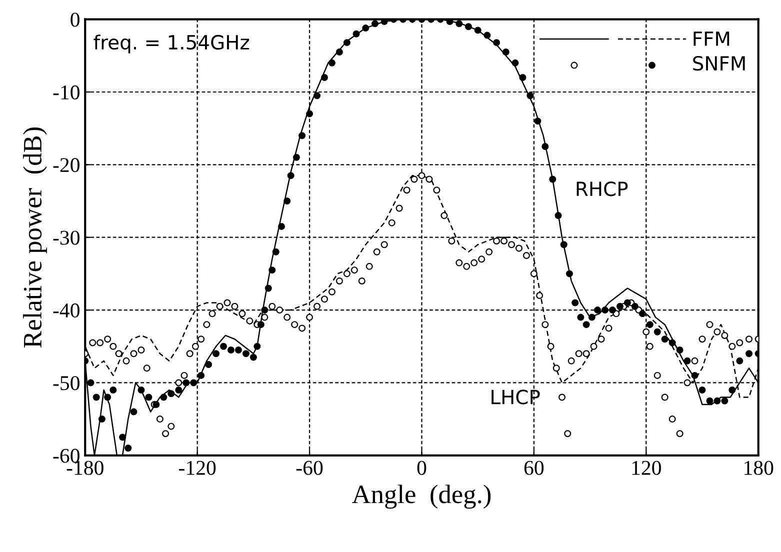  What do you see at coordinates (66, 383) in the screenshot?
I see `y-tick-label: -50` at bounding box center [66, 383].